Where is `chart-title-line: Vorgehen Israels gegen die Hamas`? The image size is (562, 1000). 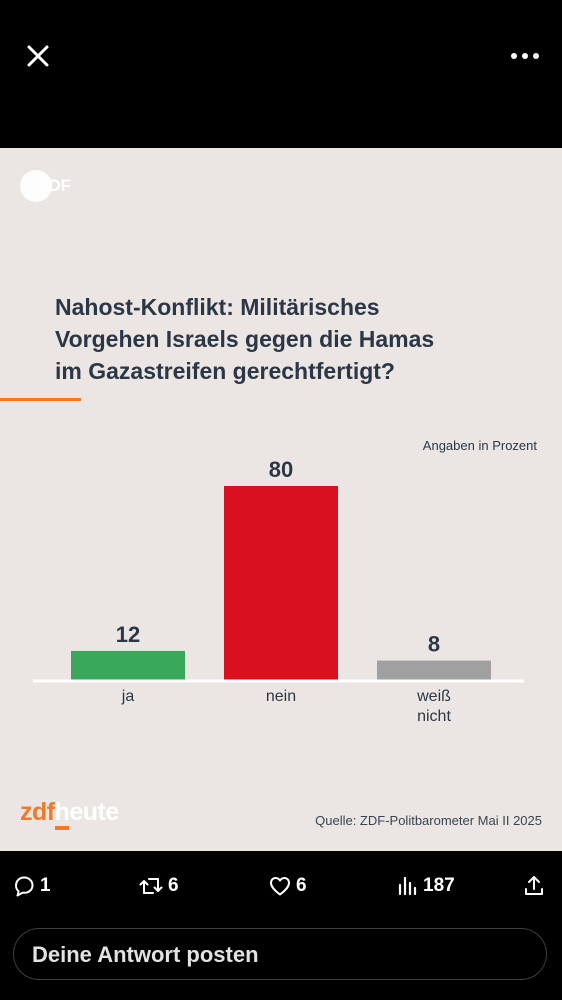 chart-title-line: Vorgehen Israels gegen die Hamas is located at coordinates (245, 339).